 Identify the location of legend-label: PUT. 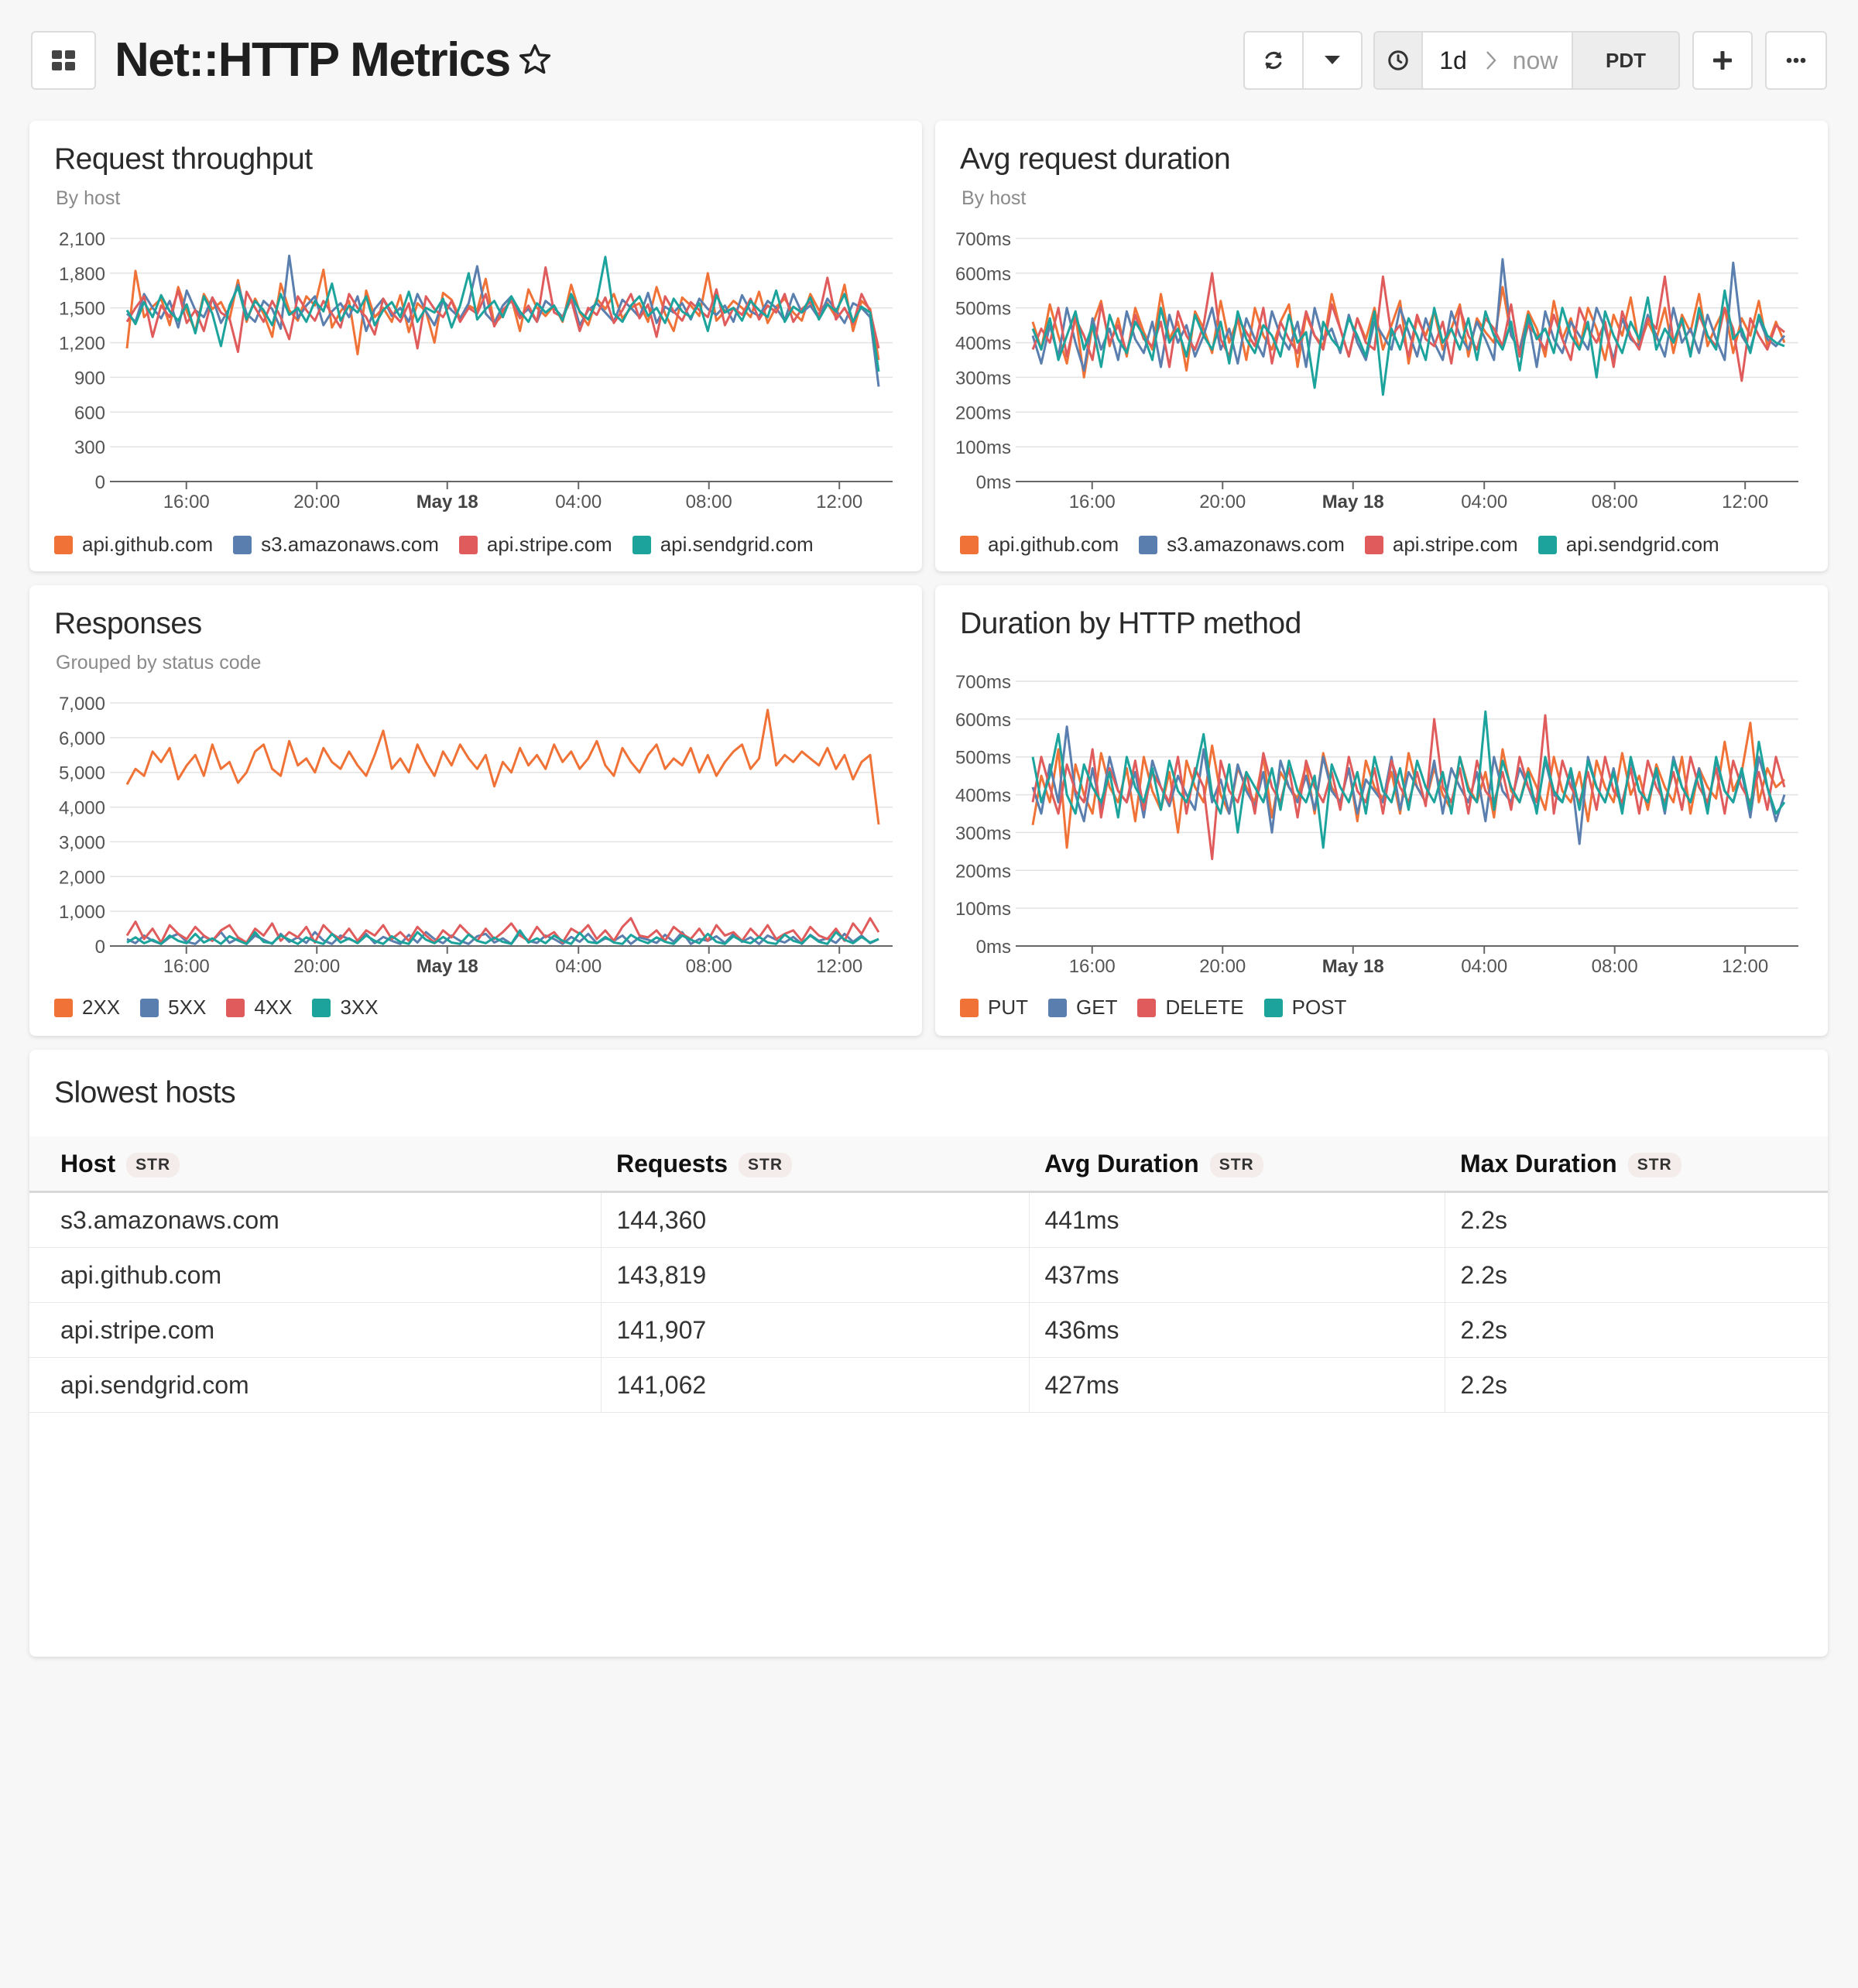
(1008, 1007).